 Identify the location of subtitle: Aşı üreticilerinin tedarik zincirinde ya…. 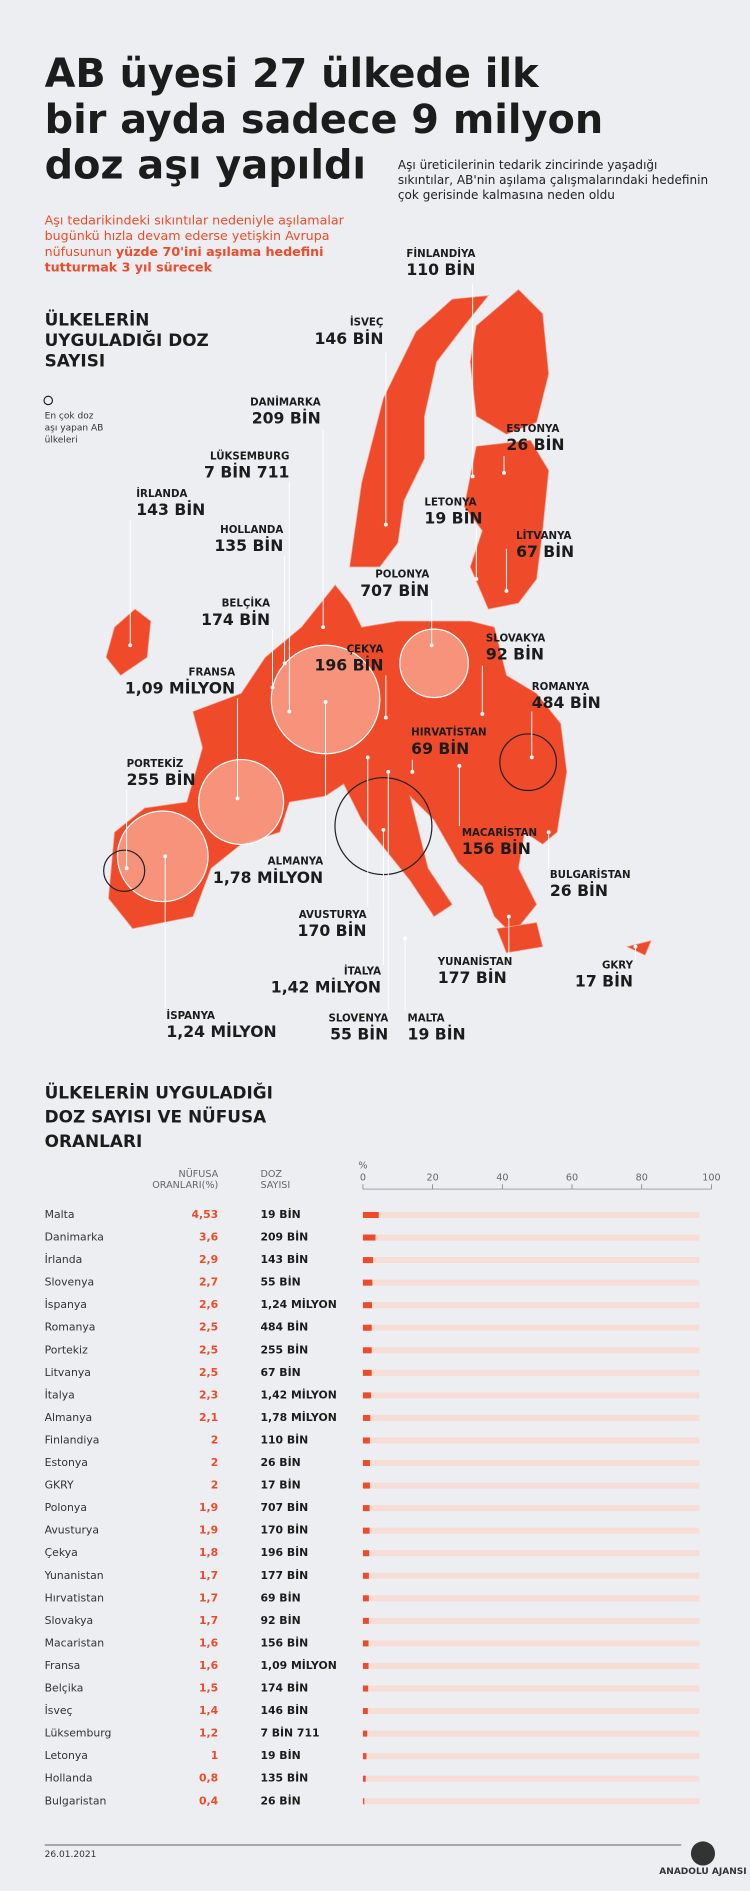
(528, 165).